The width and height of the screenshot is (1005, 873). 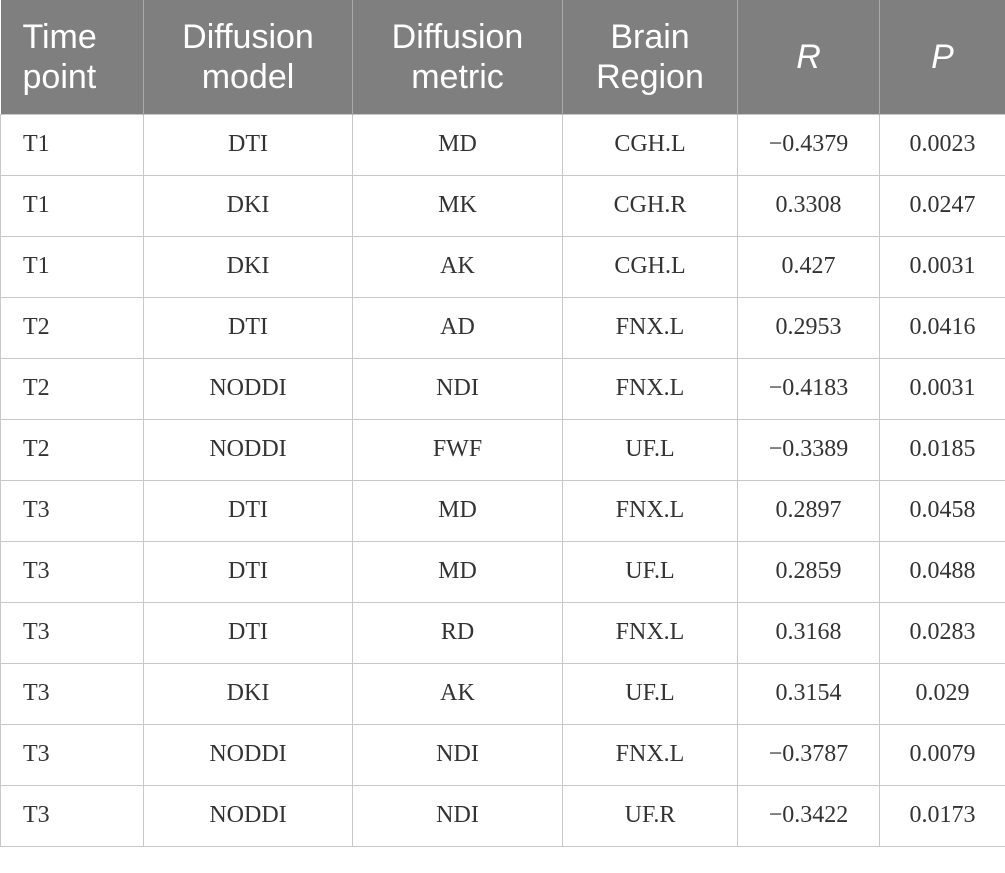 I want to click on header-time-point: Time point, so click(x=72, y=57).